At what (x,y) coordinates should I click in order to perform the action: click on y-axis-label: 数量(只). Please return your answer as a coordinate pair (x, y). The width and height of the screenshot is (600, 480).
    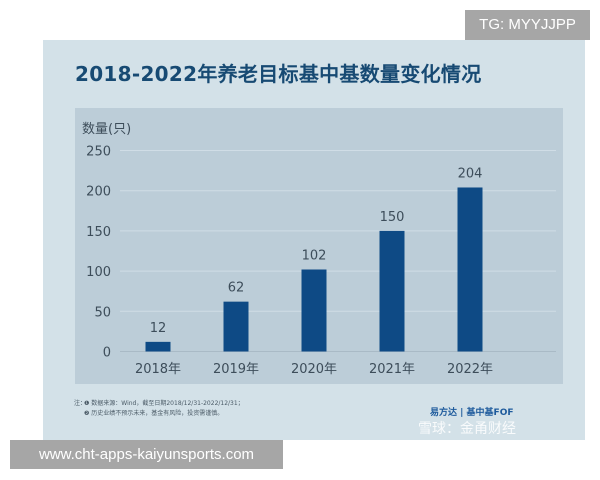
    Looking at the image, I should click on (107, 129).